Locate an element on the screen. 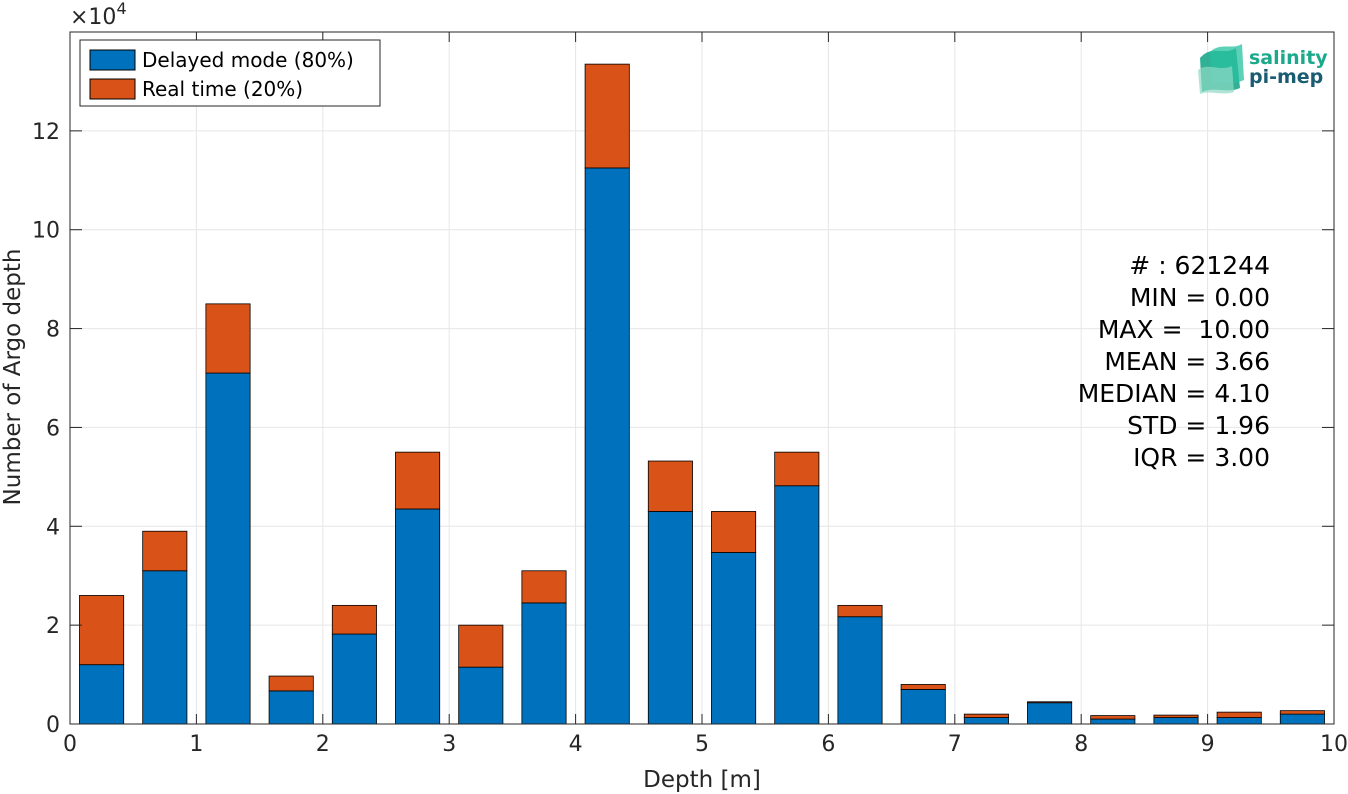 This screenshot has width=1348, height=794. stat-std: STD = 1.96 is located at coordinates (1198, 425).